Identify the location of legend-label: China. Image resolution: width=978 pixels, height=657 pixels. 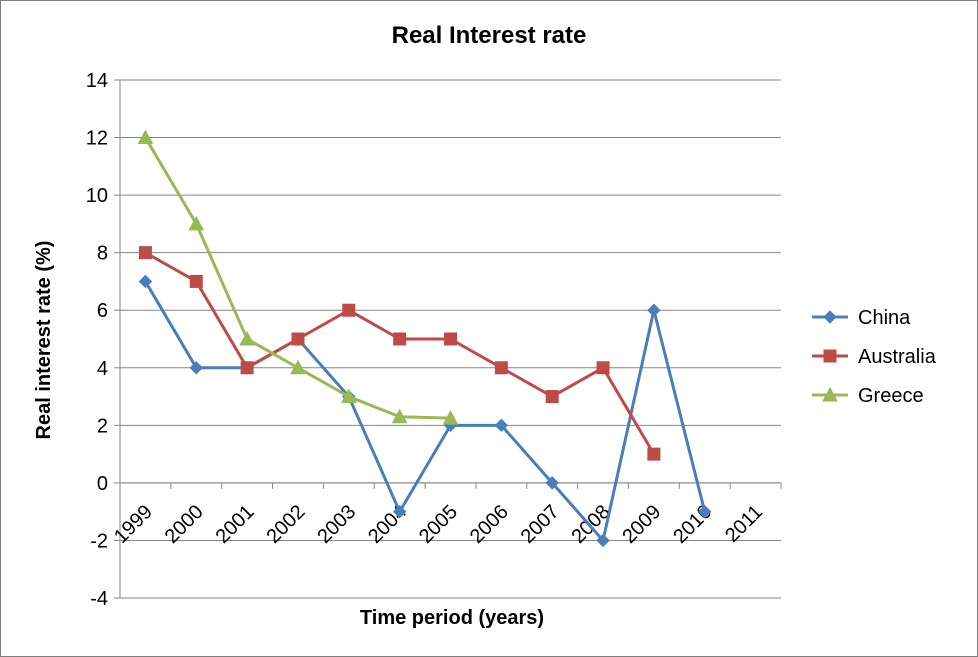
(884, 318).